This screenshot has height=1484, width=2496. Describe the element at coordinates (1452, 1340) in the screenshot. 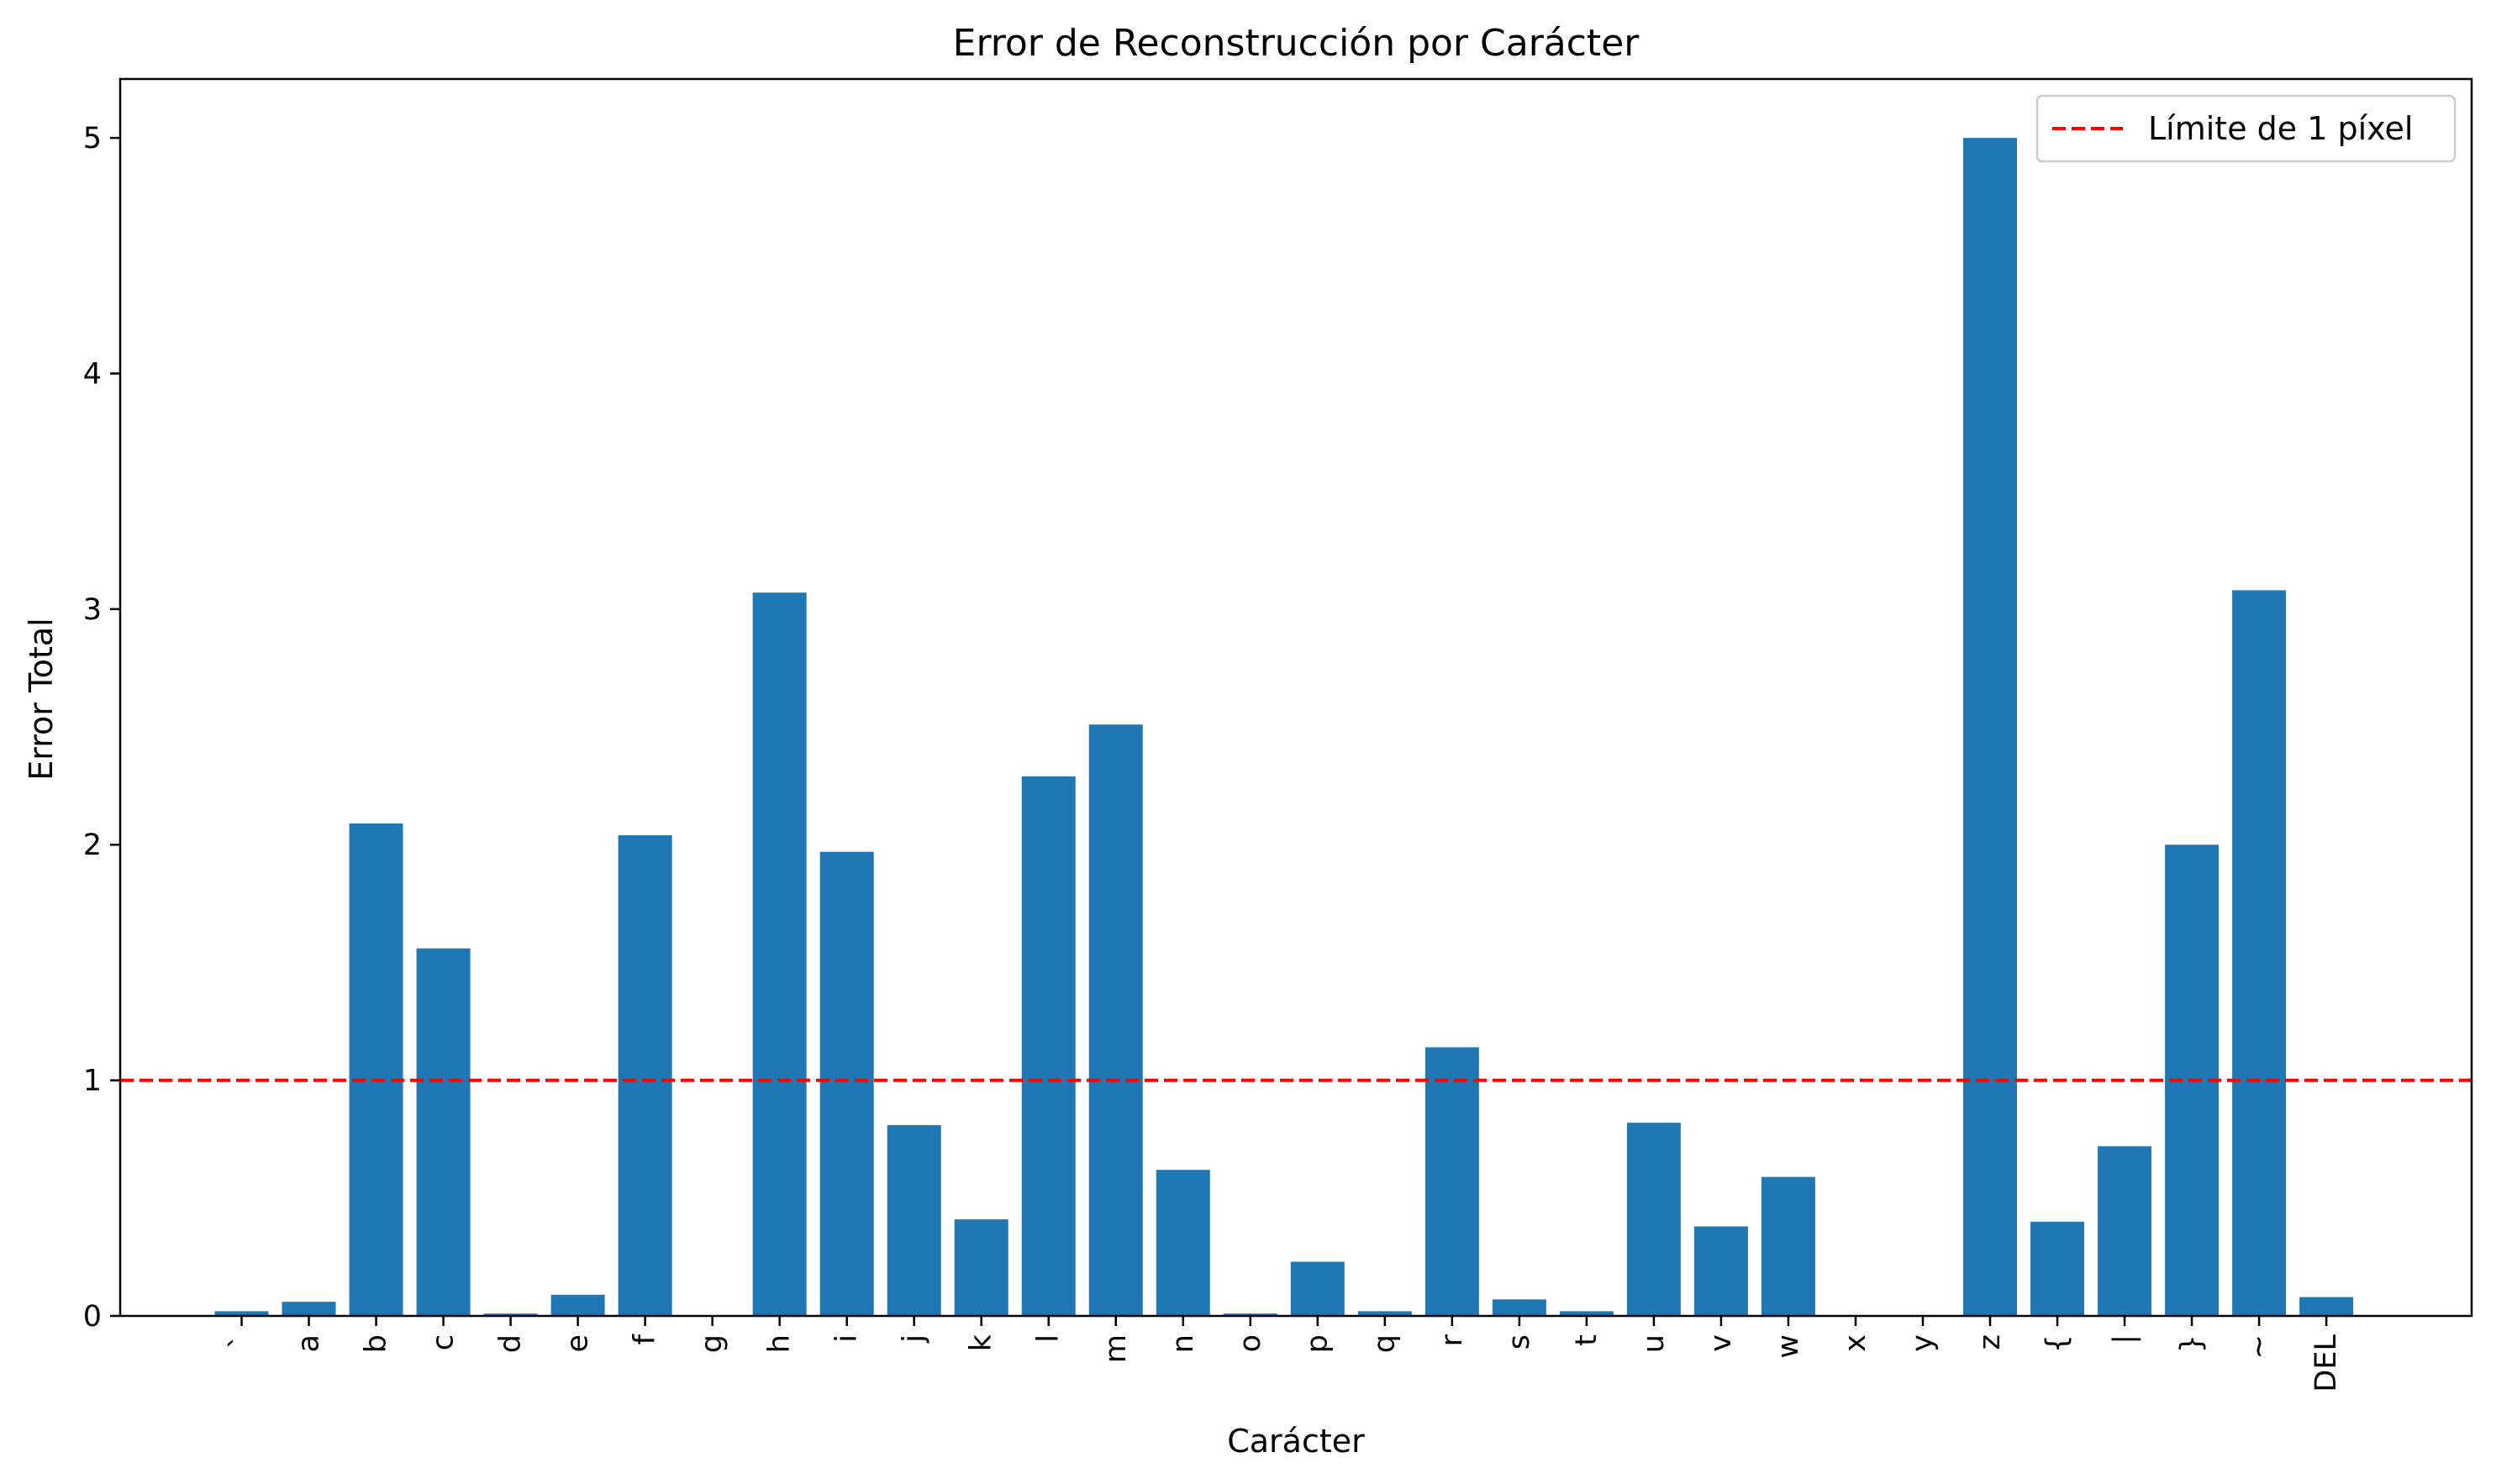

I see `x-tick-label-18: r` at that location.